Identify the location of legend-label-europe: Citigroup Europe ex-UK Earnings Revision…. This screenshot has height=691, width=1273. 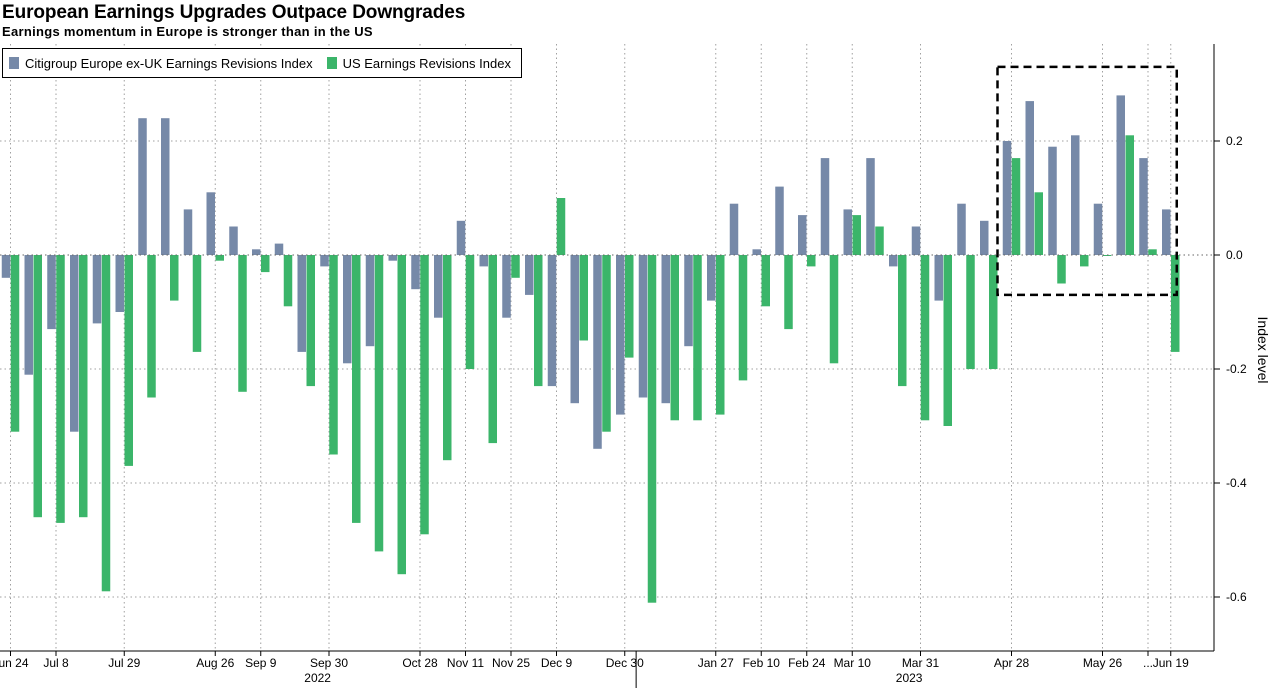
(169, 63).